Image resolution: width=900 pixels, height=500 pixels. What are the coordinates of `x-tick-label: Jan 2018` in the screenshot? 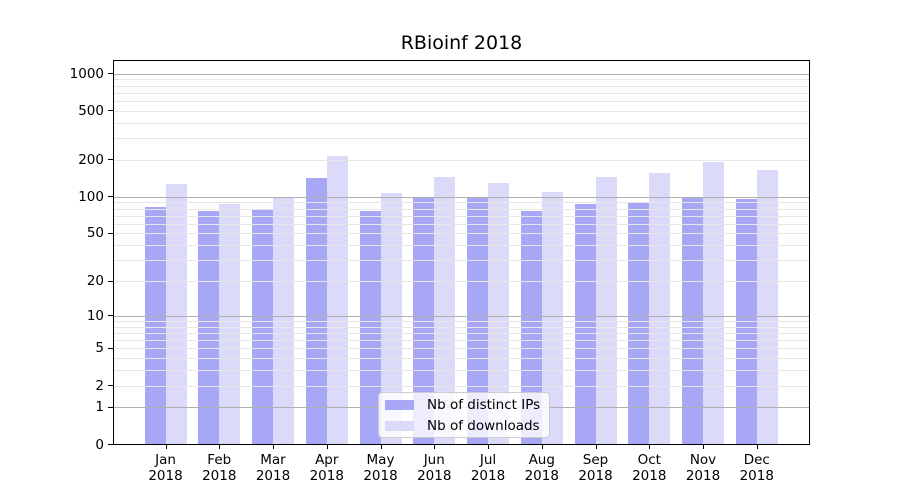 It's located at (165, 468).